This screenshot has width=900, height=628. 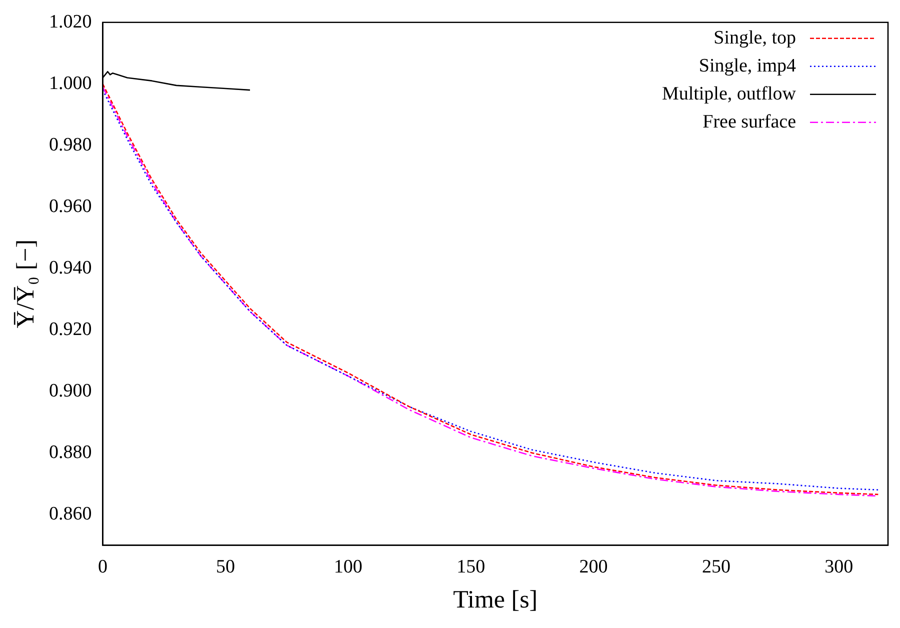 I want to click on x-tick-label: 250, so click(x=716, y=567).